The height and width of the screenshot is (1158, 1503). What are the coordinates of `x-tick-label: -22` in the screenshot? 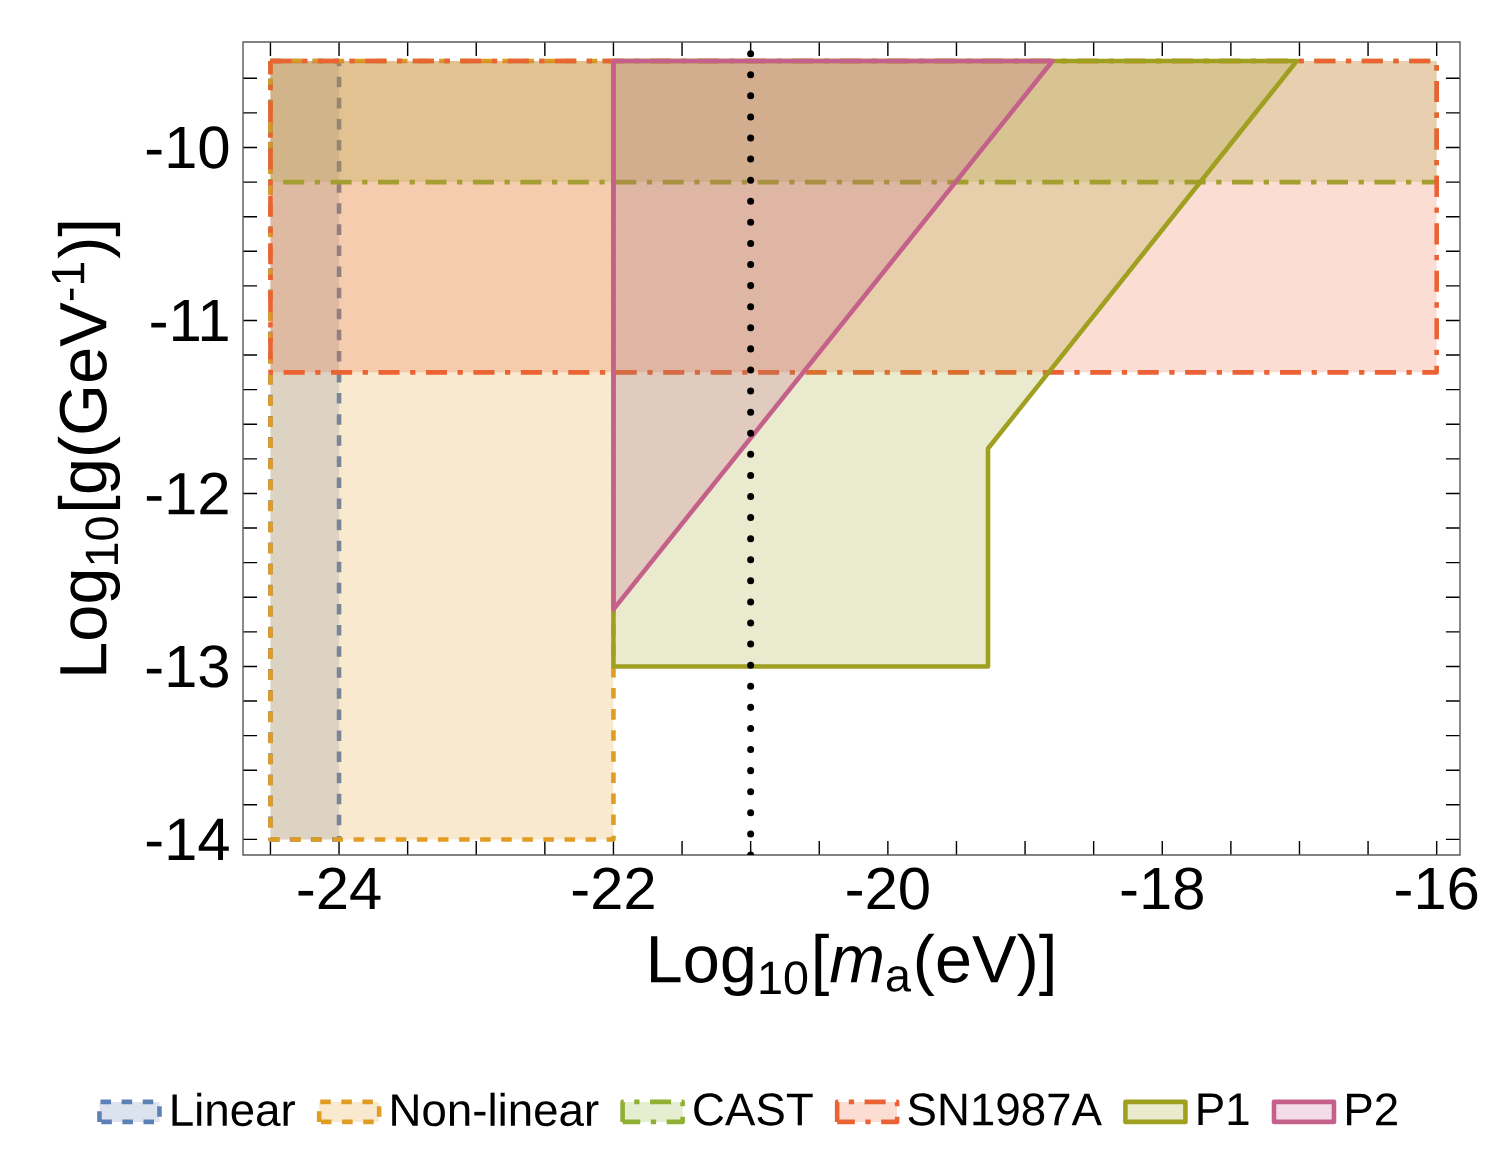 It's located at (613, 888).